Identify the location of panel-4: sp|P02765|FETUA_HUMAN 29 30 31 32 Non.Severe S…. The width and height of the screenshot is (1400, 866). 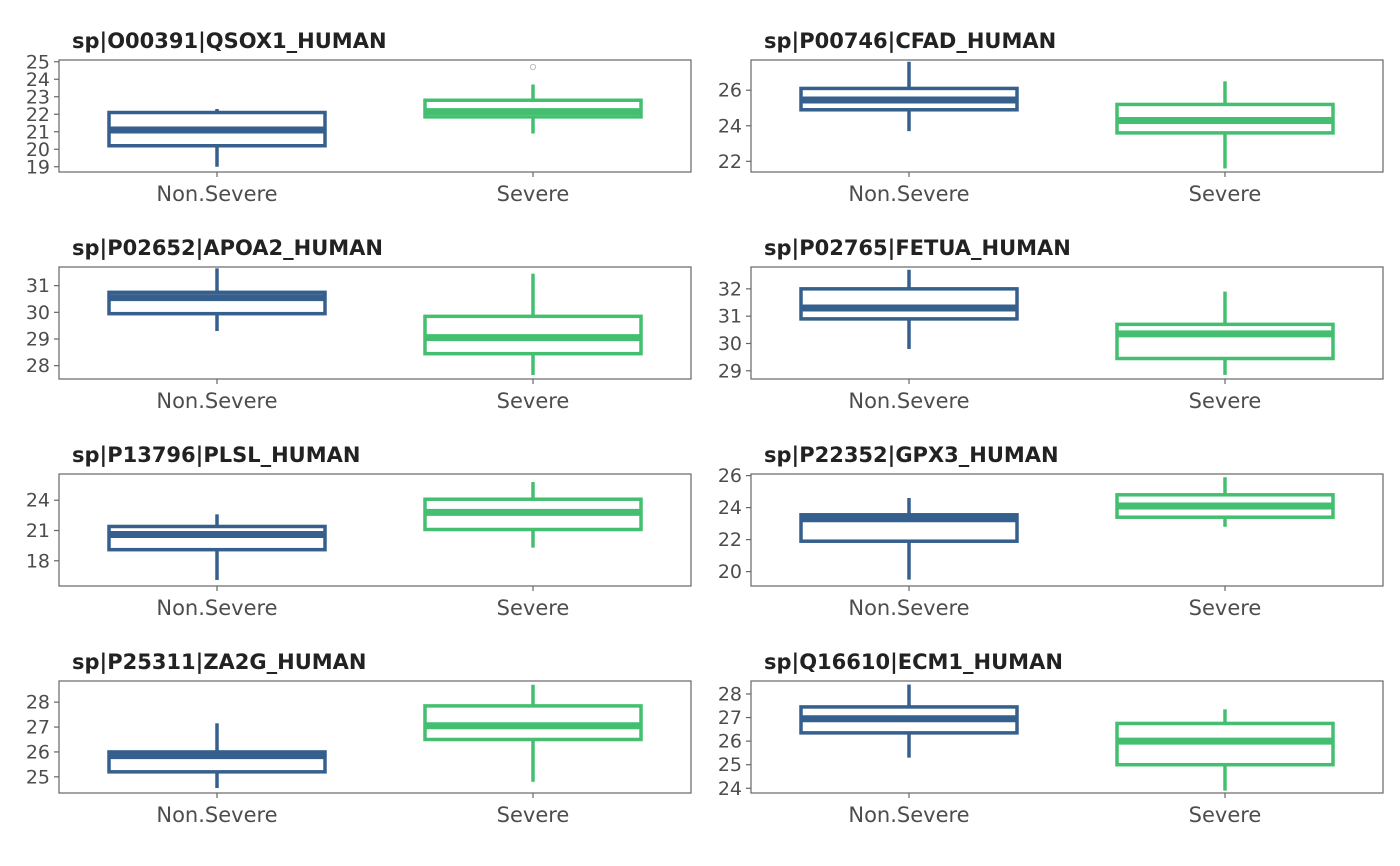
(1051, 324).